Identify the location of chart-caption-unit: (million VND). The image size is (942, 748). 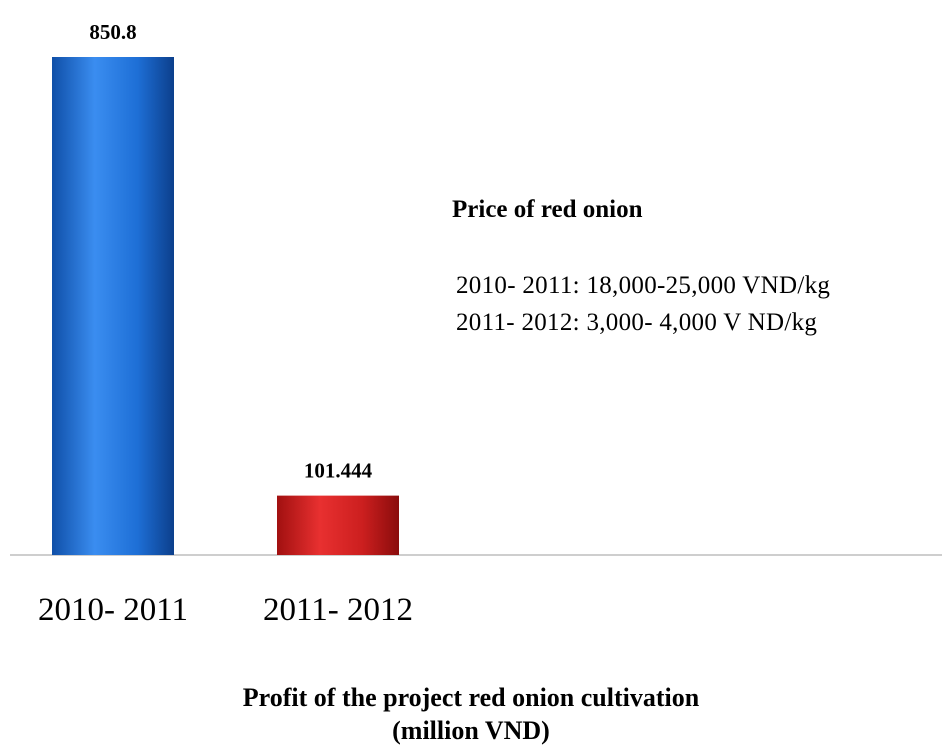
(471, 730).